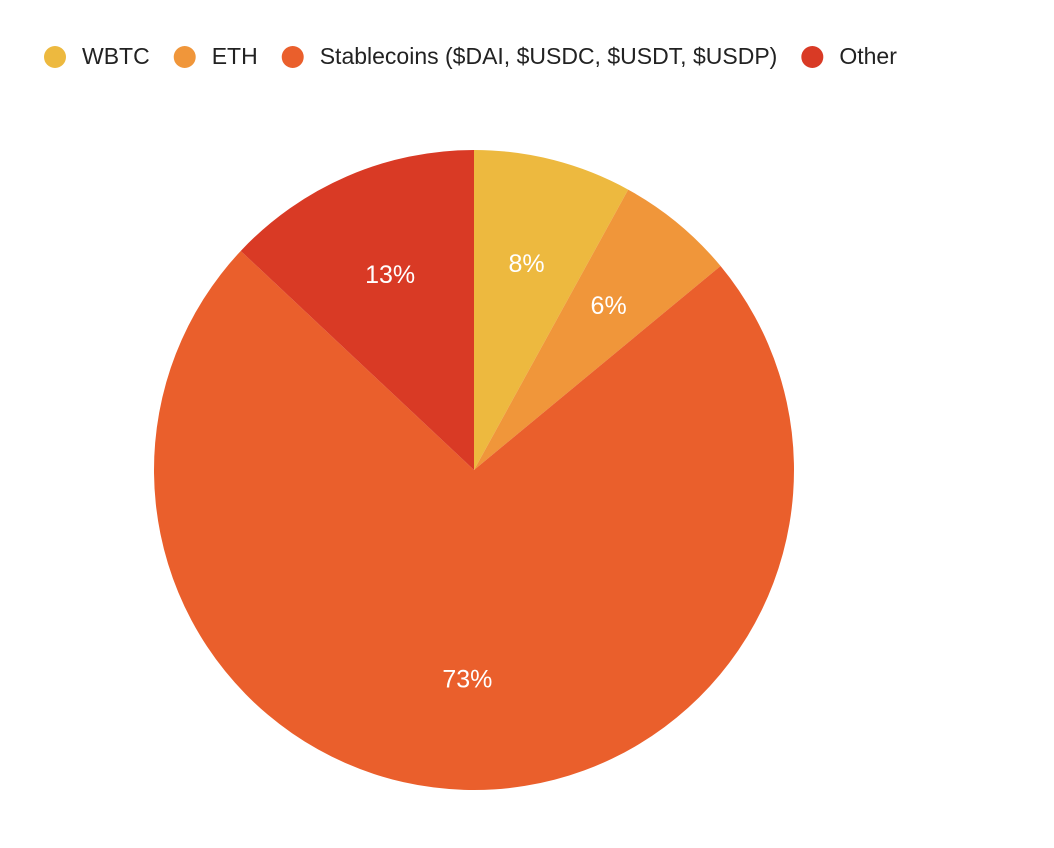  I want to click on value-label: 73%, so click(467, 680).